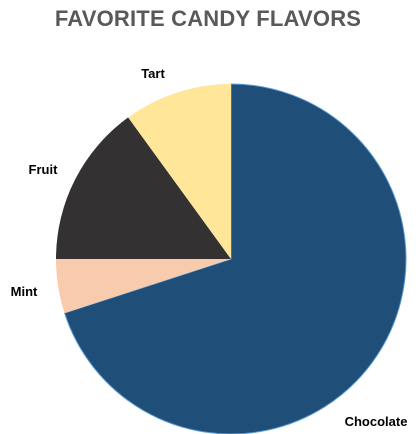 The width and height of the screenshot is (416, 434). What do you see at coordinates (44, 169) in the screenshot?
I see `slice-label-fruit: Fruit` at bounding box center [44, 169].